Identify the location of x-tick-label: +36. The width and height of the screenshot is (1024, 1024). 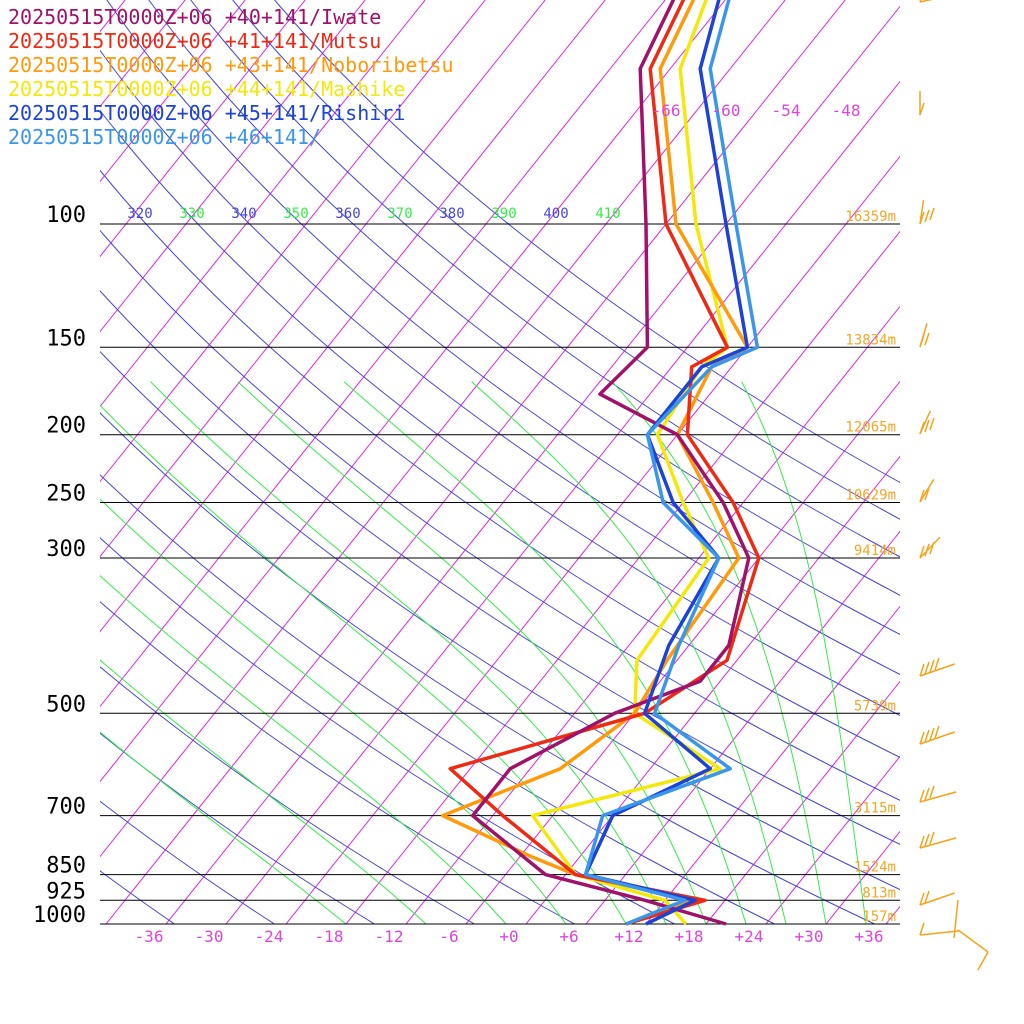
(869, 936).